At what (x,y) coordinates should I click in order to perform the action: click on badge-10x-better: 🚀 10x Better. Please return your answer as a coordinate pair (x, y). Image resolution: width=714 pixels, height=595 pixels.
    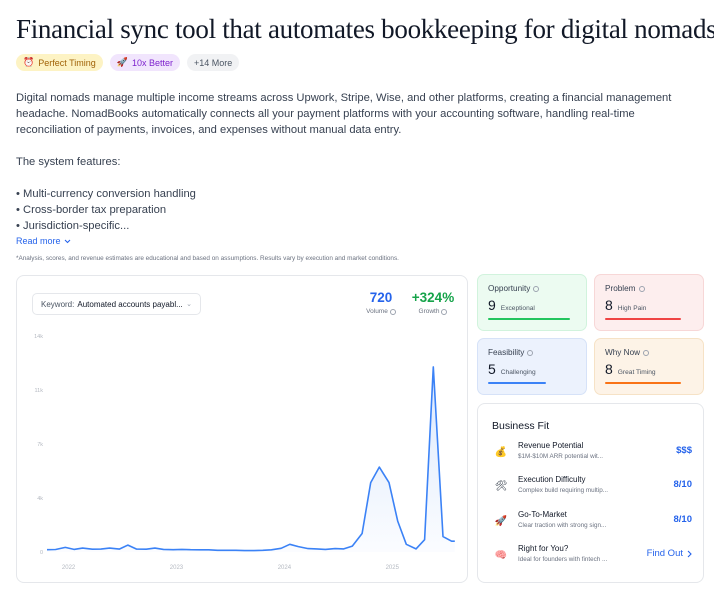
    Looking at the image, I should click on (144, 62).